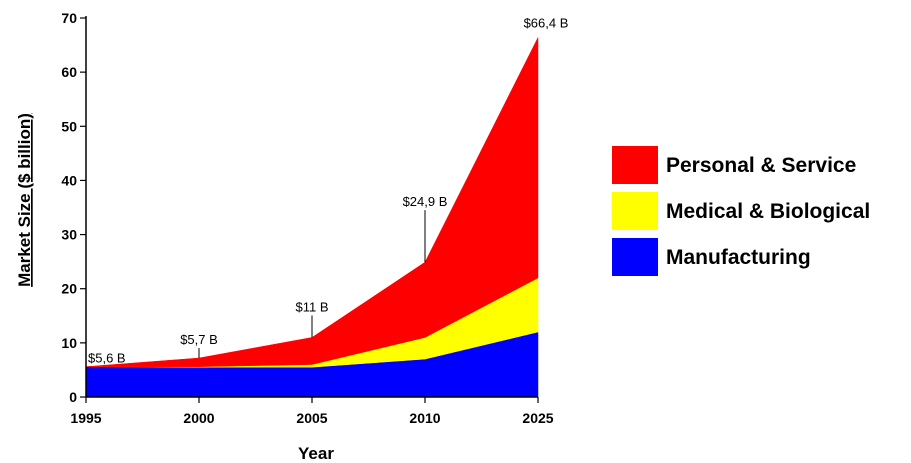 This screenshot has width=911, height=463. I want to click on y-tick-label-50: 50, so click(69, 126).